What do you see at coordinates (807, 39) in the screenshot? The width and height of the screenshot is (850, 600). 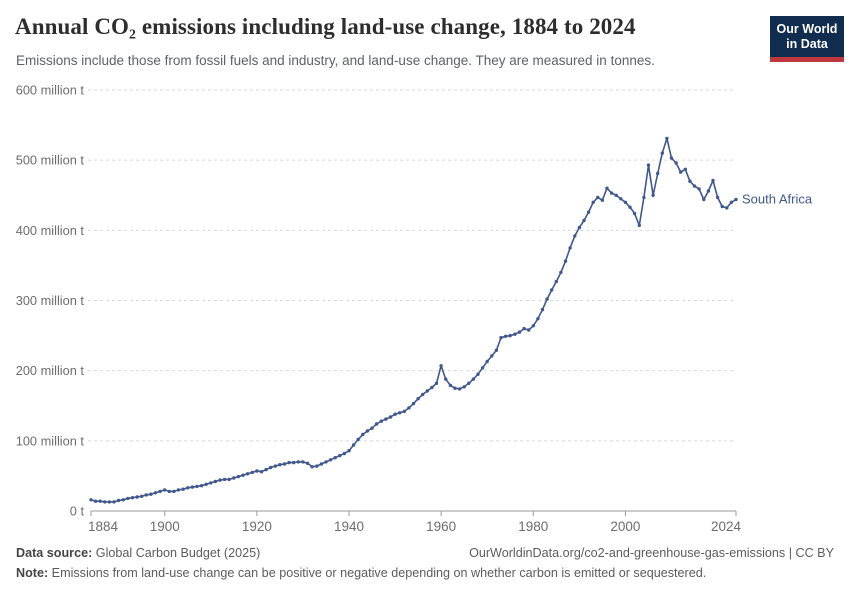 I see `owid-logo: Our World in Data` at bounding box center [807, 39].